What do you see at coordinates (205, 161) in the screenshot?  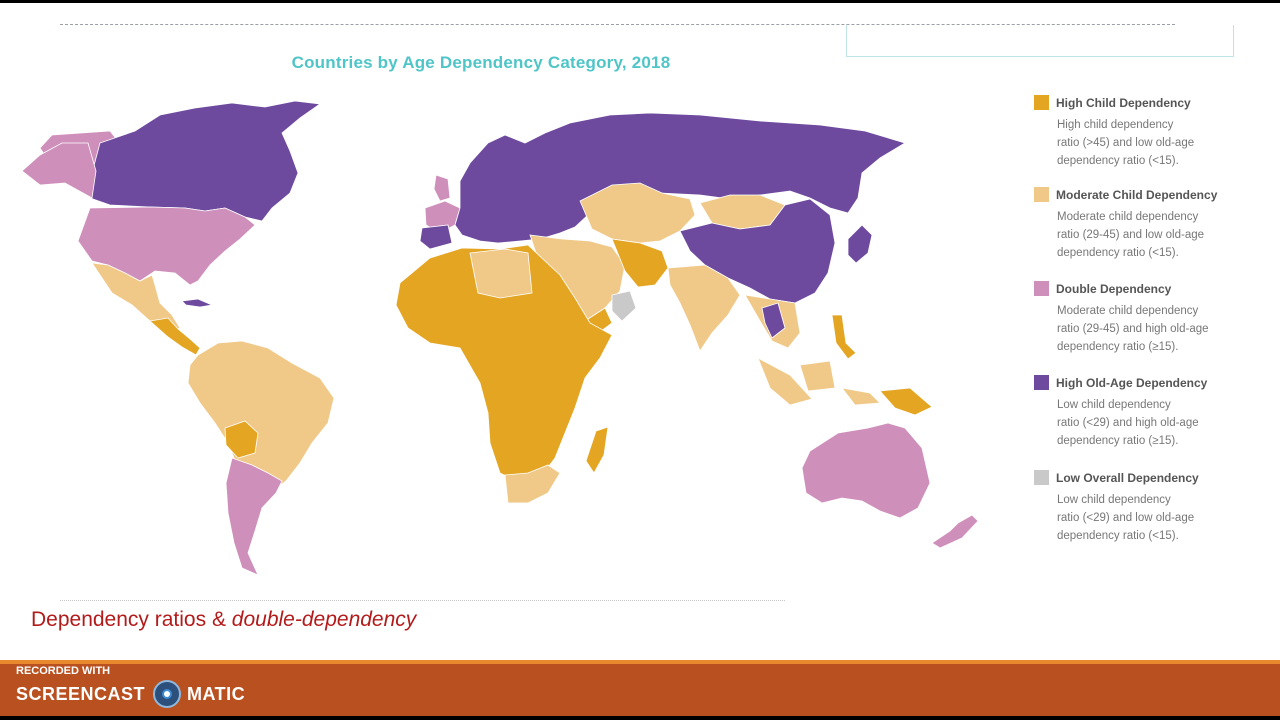 I see `region-canada` at bounding box center [205, 161].